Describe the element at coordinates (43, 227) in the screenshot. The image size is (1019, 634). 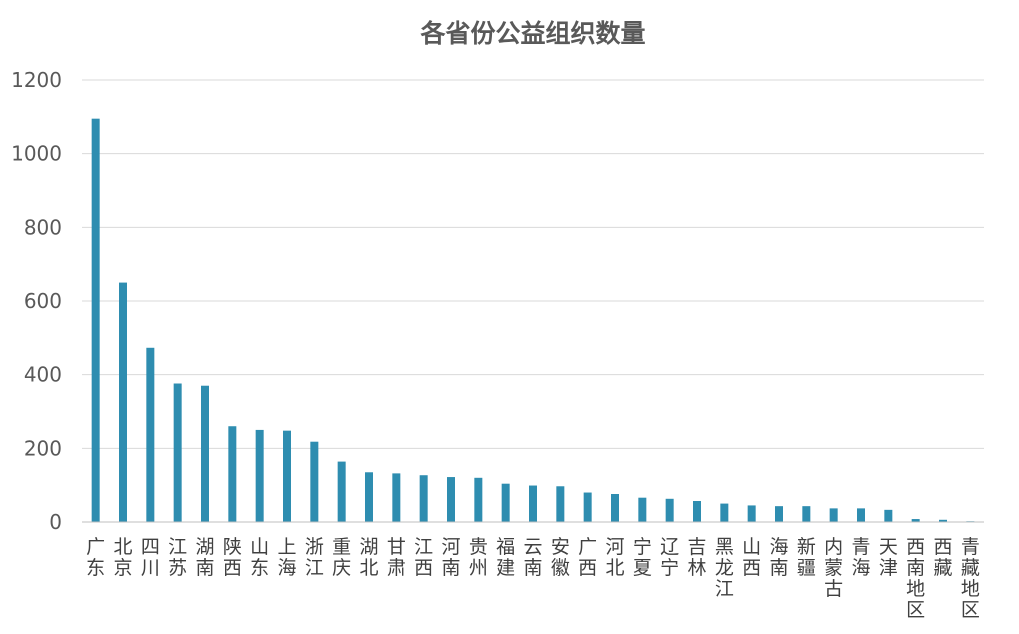
I see `y-tick-label: 800` at that location.